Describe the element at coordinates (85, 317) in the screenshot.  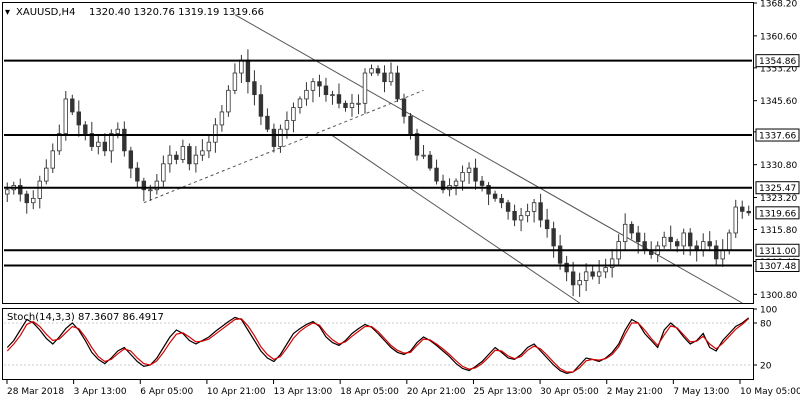
I see `stoch-label: Stoch(14,3,3) 87.3607 86.4917` at that location.